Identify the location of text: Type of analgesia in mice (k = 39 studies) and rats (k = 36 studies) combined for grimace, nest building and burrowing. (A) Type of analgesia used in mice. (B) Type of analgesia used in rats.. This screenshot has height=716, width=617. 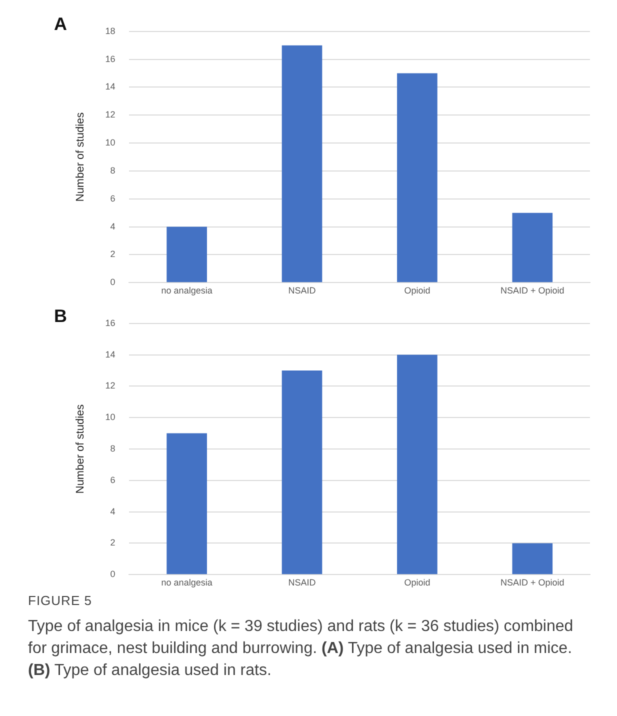
(301, 648).